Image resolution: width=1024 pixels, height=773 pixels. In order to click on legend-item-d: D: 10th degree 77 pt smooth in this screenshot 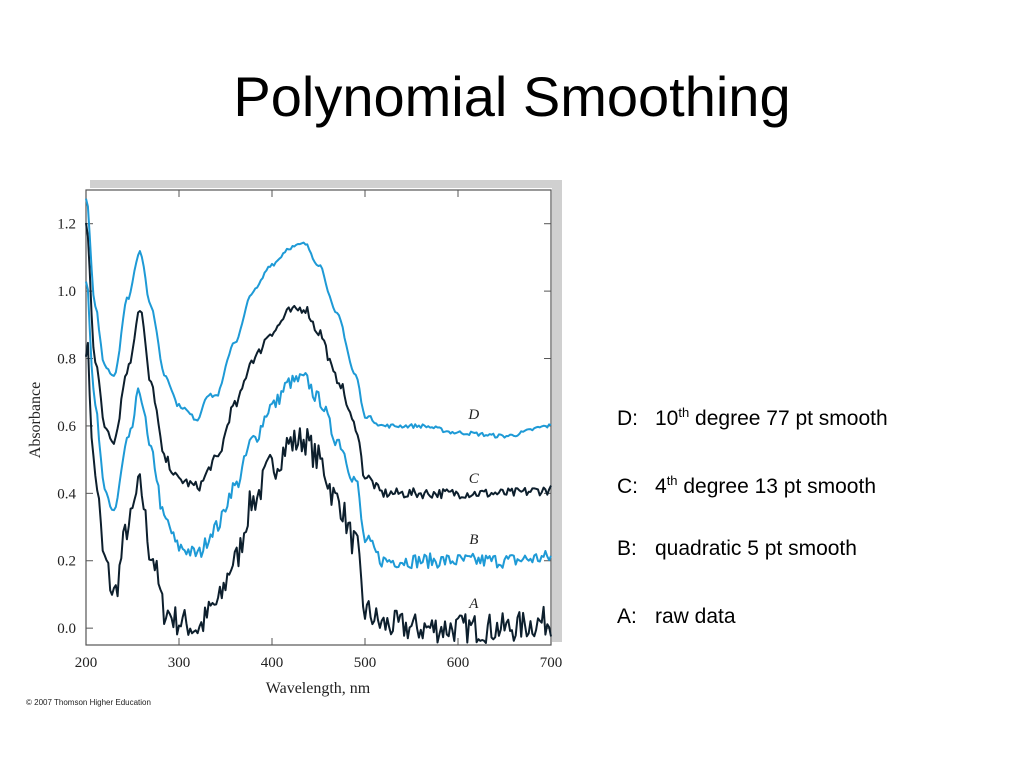, I will do `click(752, 413)`.